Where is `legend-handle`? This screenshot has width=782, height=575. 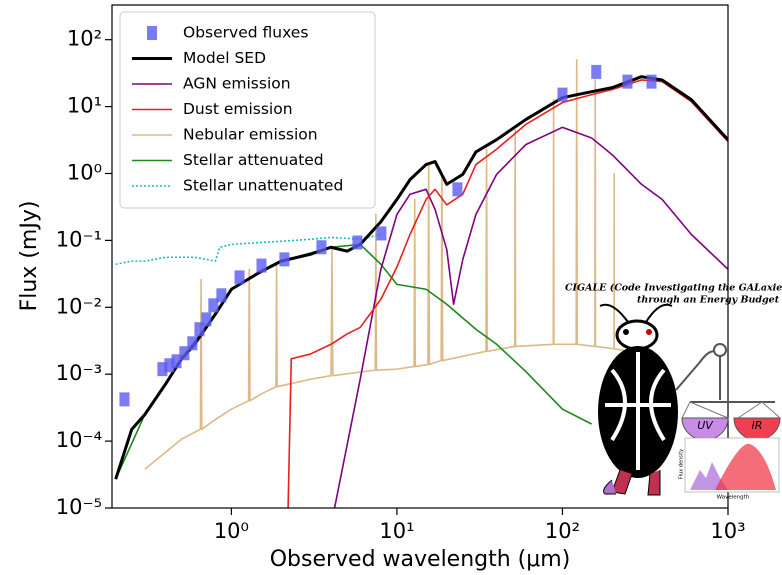
legend-handle is located at coordinates (152, 33).